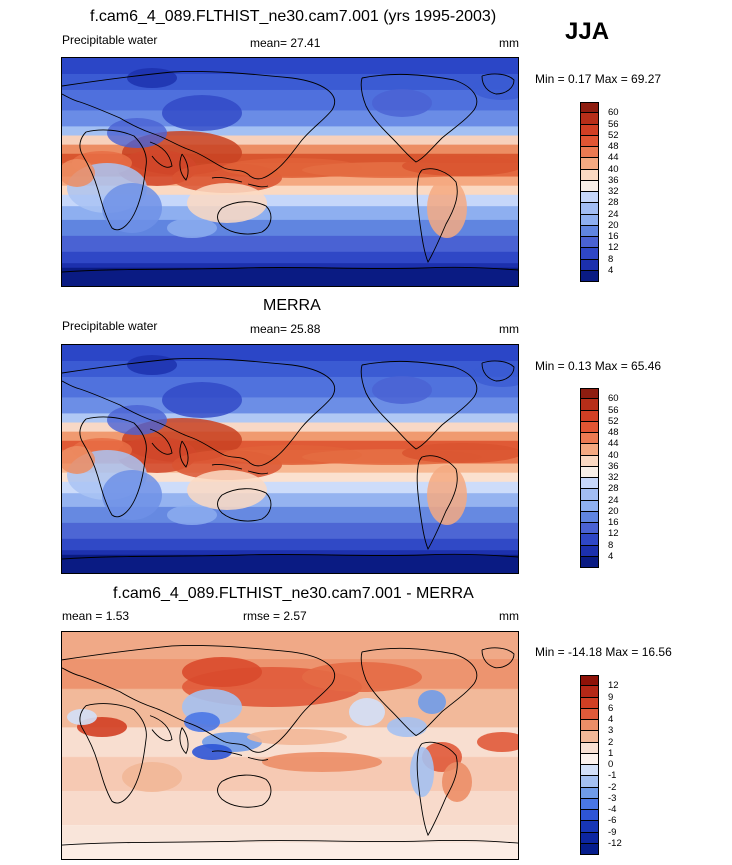 The image size is (732, 865). Describe the element at coordinates (611, 742) in the screenshot. I see `colorbar-tick-label: 2` at that location.